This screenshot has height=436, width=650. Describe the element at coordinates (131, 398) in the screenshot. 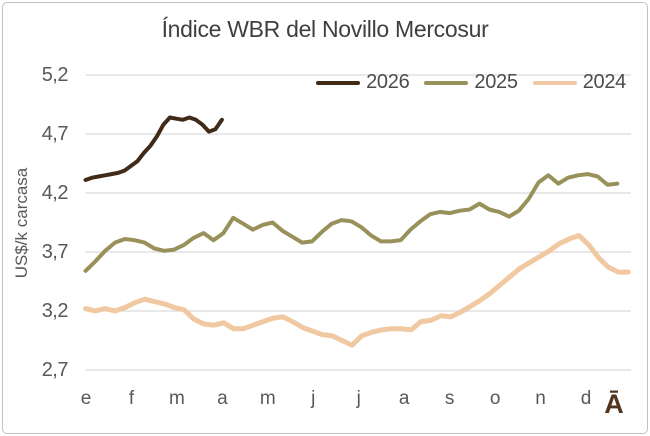

I see `x-tick-label: f` at that location.